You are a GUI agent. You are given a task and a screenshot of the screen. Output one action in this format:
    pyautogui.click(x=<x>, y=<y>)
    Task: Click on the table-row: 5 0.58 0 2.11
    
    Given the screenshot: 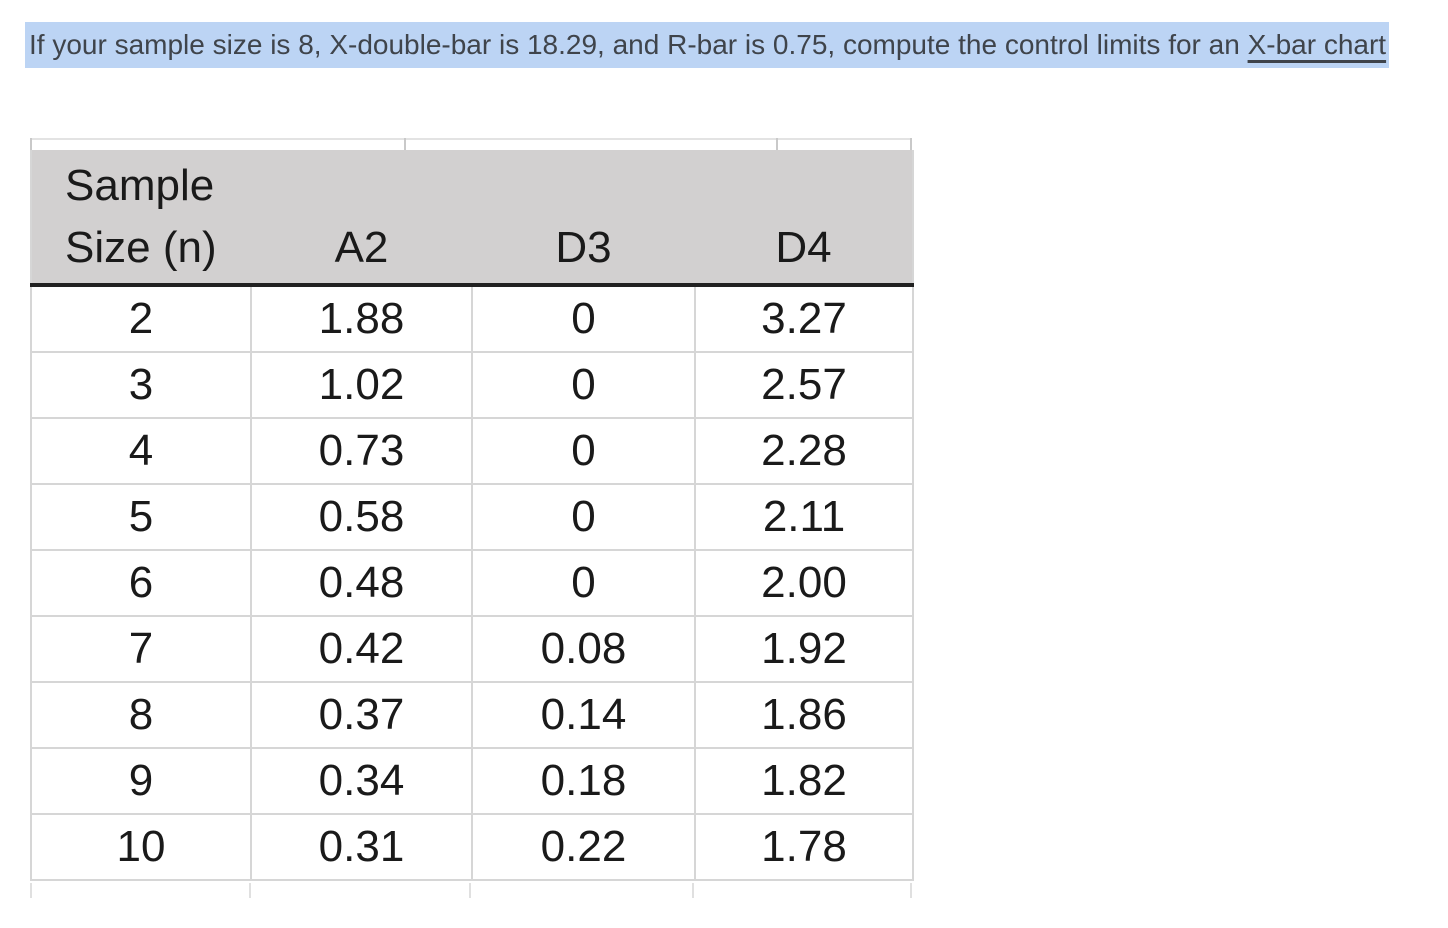 What is the action you would take?
    pyautogui.click(x=472, y=517)
    